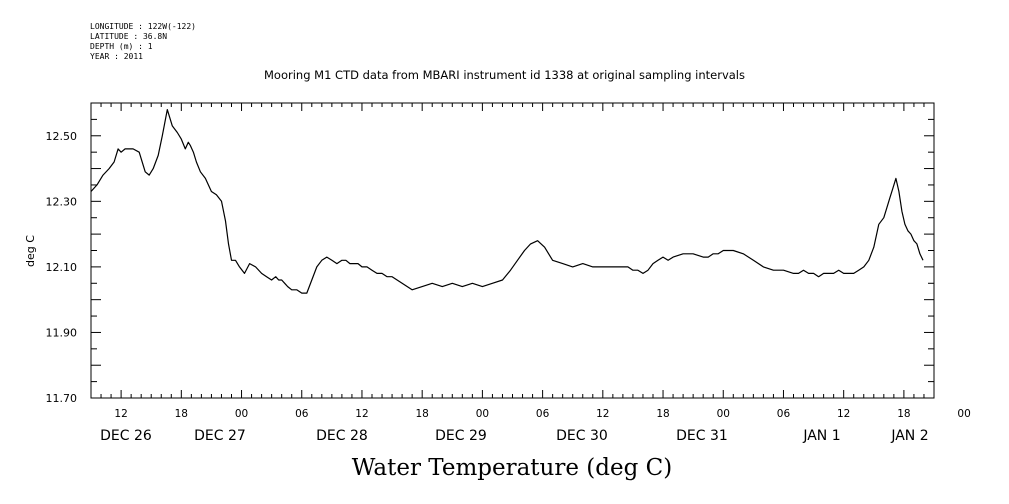  What do you see at coordinates (461, 436) in the screenshot?
I see `x-day-label: DEC 29` at bounding box center [461, 436].